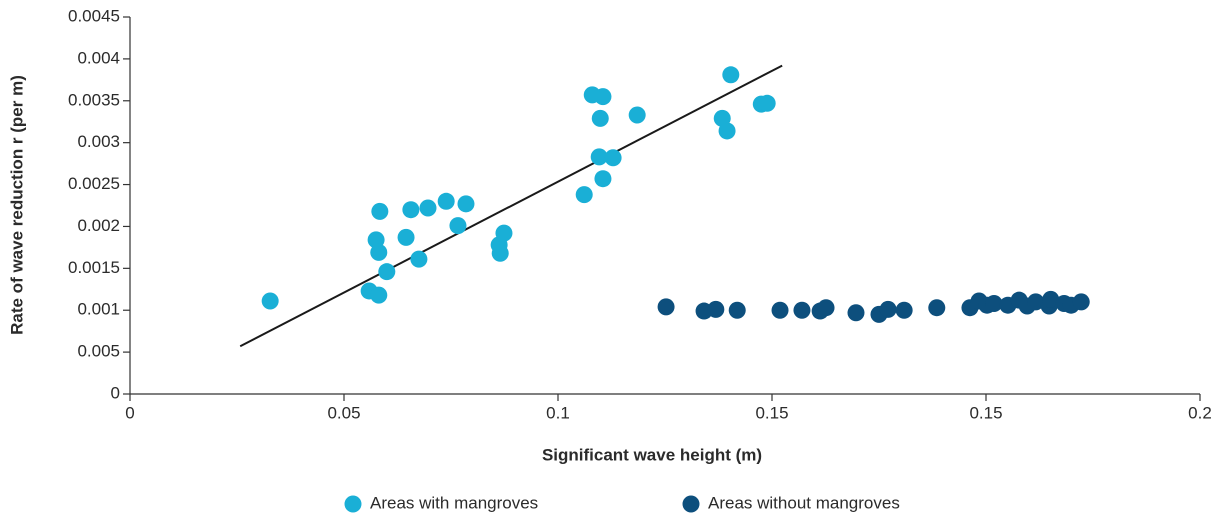 The width and height of the screenshot is (1225, 516). Describe the element at coordinates (652, 454) in the screenshot. I see `x-axis-title: Significant wave height (m)` at that location.